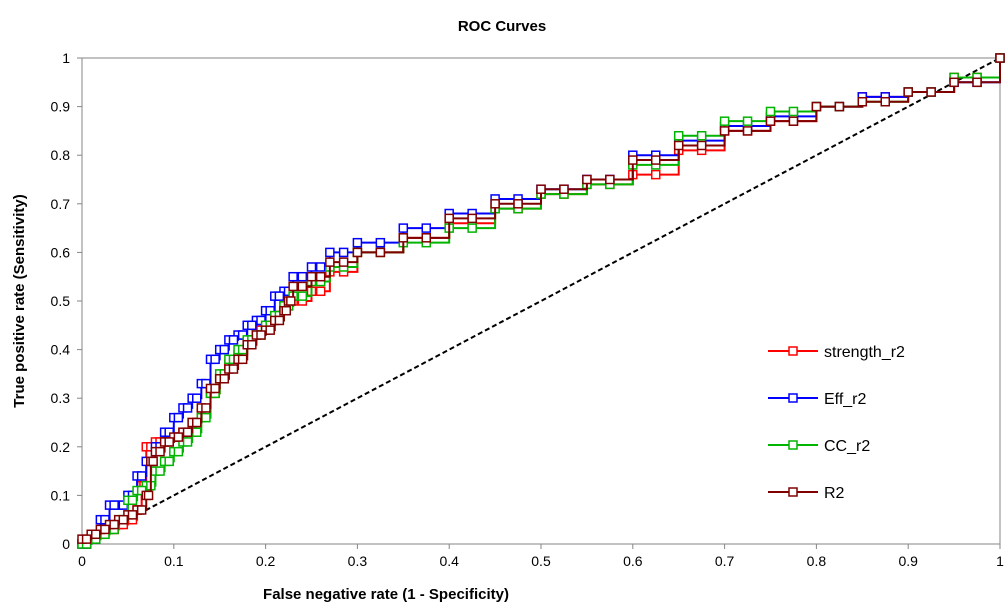 This screenshot has width=1005, height=607. I want to click on legend: strength_r2 Eff_r2 CC_r2 R2, so click(836, 423).